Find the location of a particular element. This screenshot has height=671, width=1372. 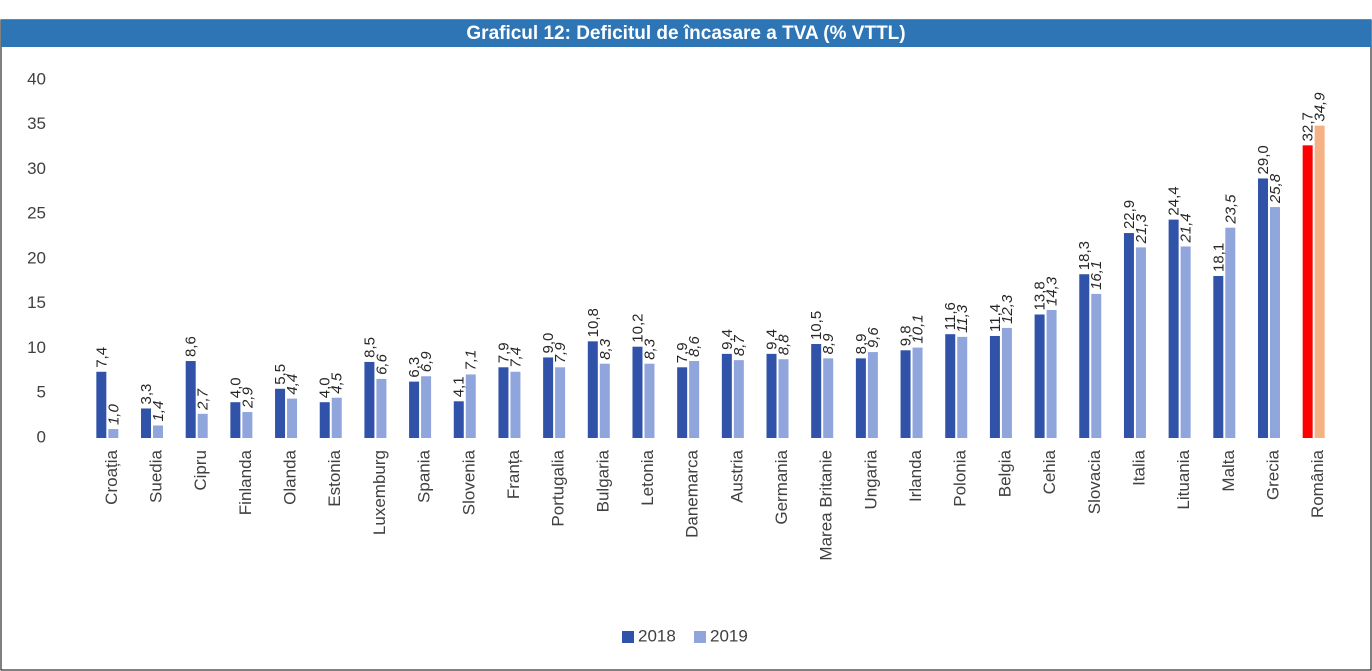

y-tick-label: 40 is located at coordinates (36, 78).